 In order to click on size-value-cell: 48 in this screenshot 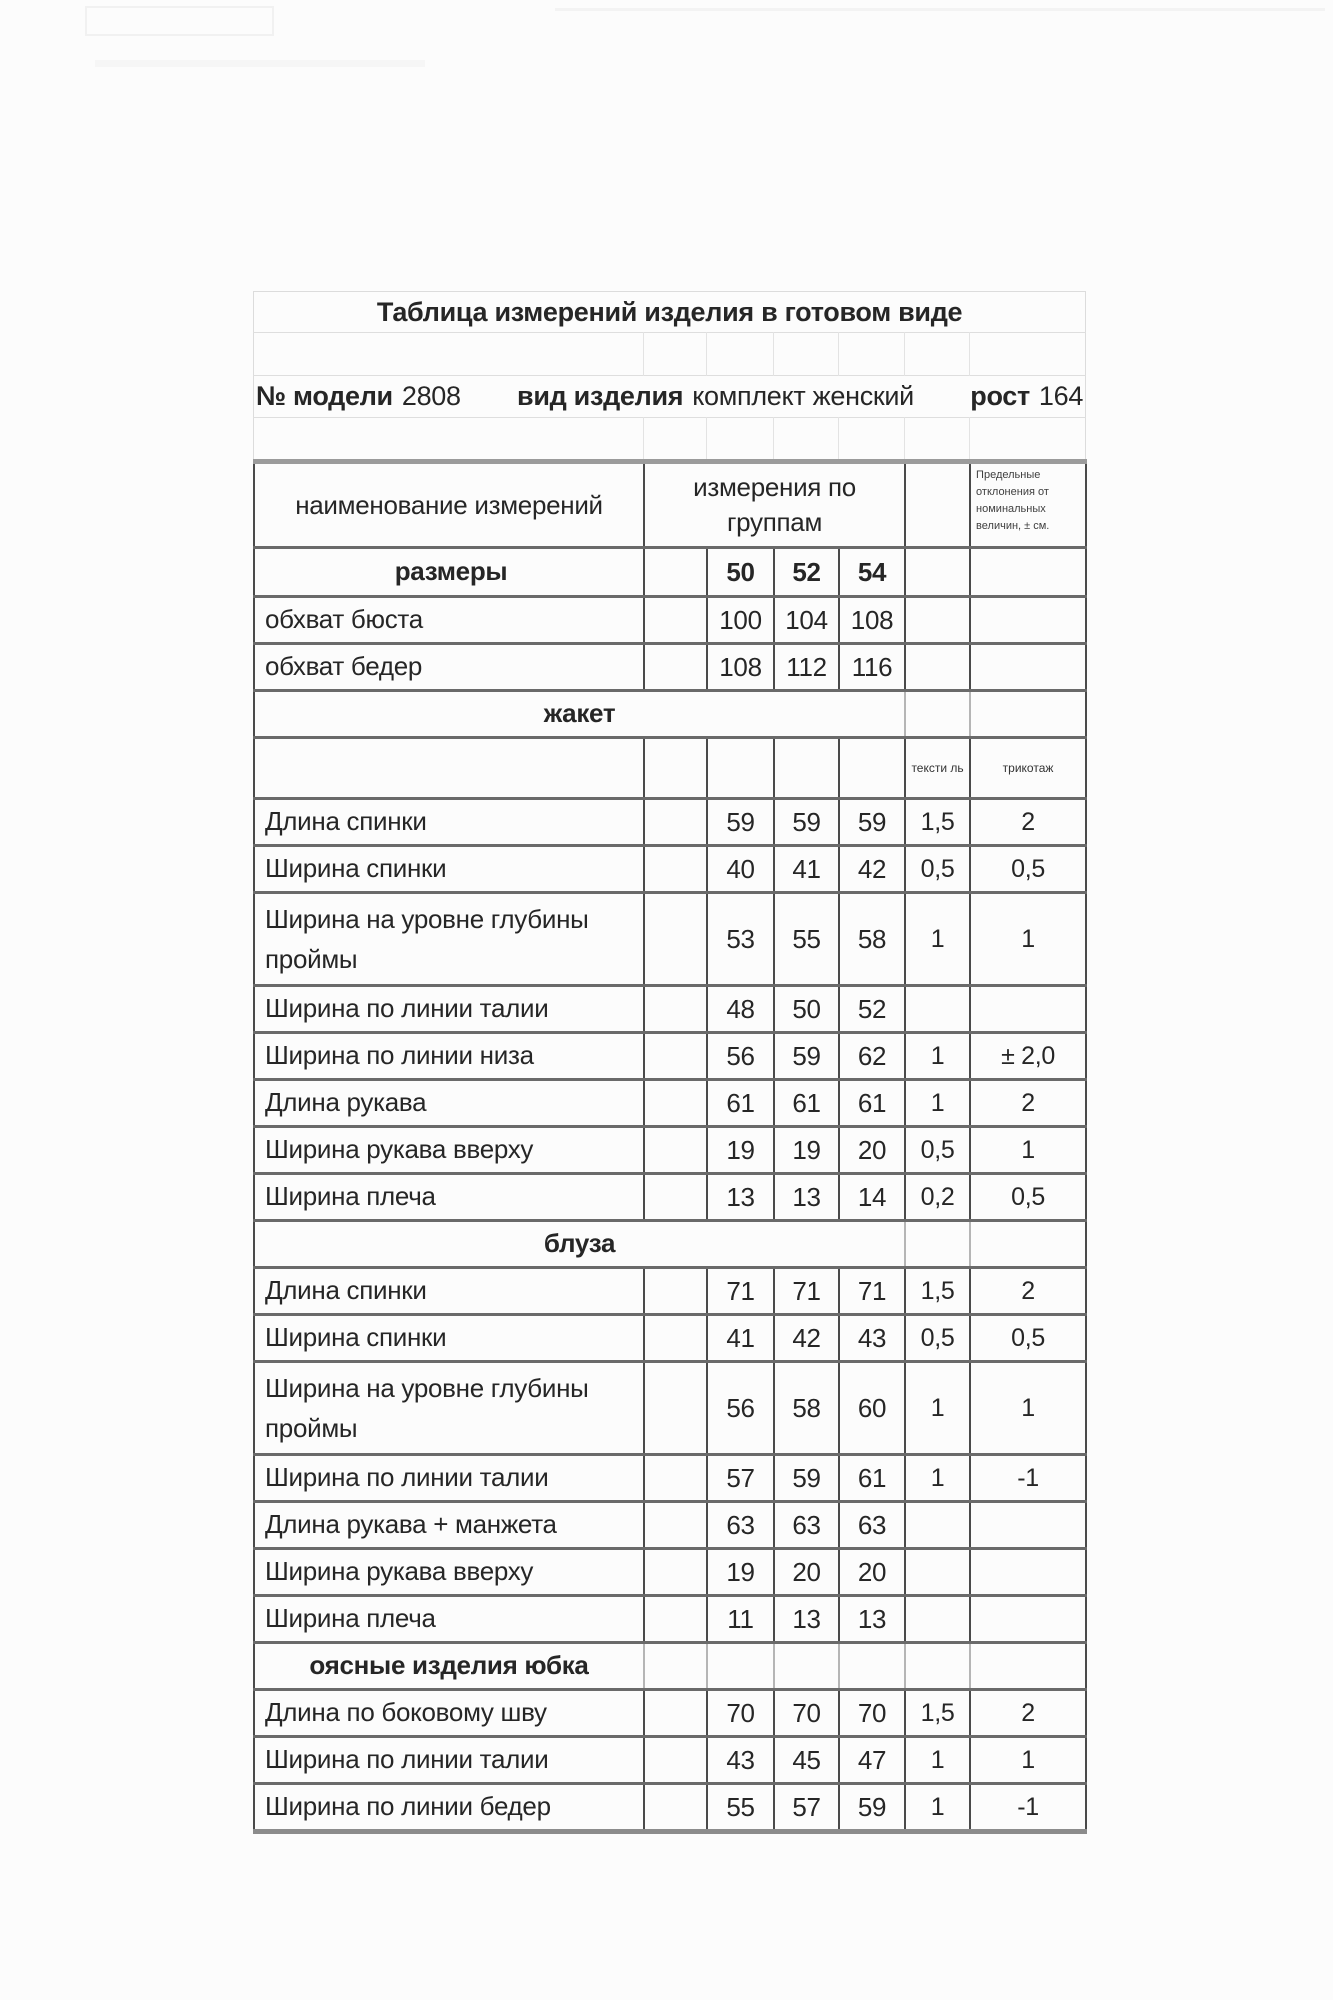, I will do `click(740, 1009)`.